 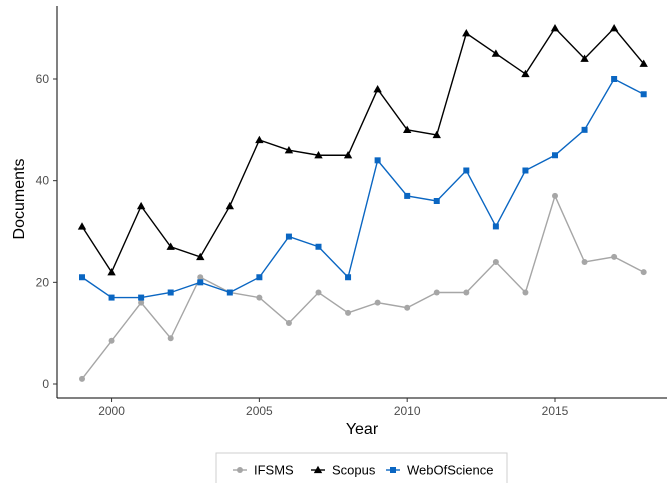 What do you see at coordinates (240, 470) in the screenshot?
I see `legend-marker-ifsms` at bounding box center [240, 470].